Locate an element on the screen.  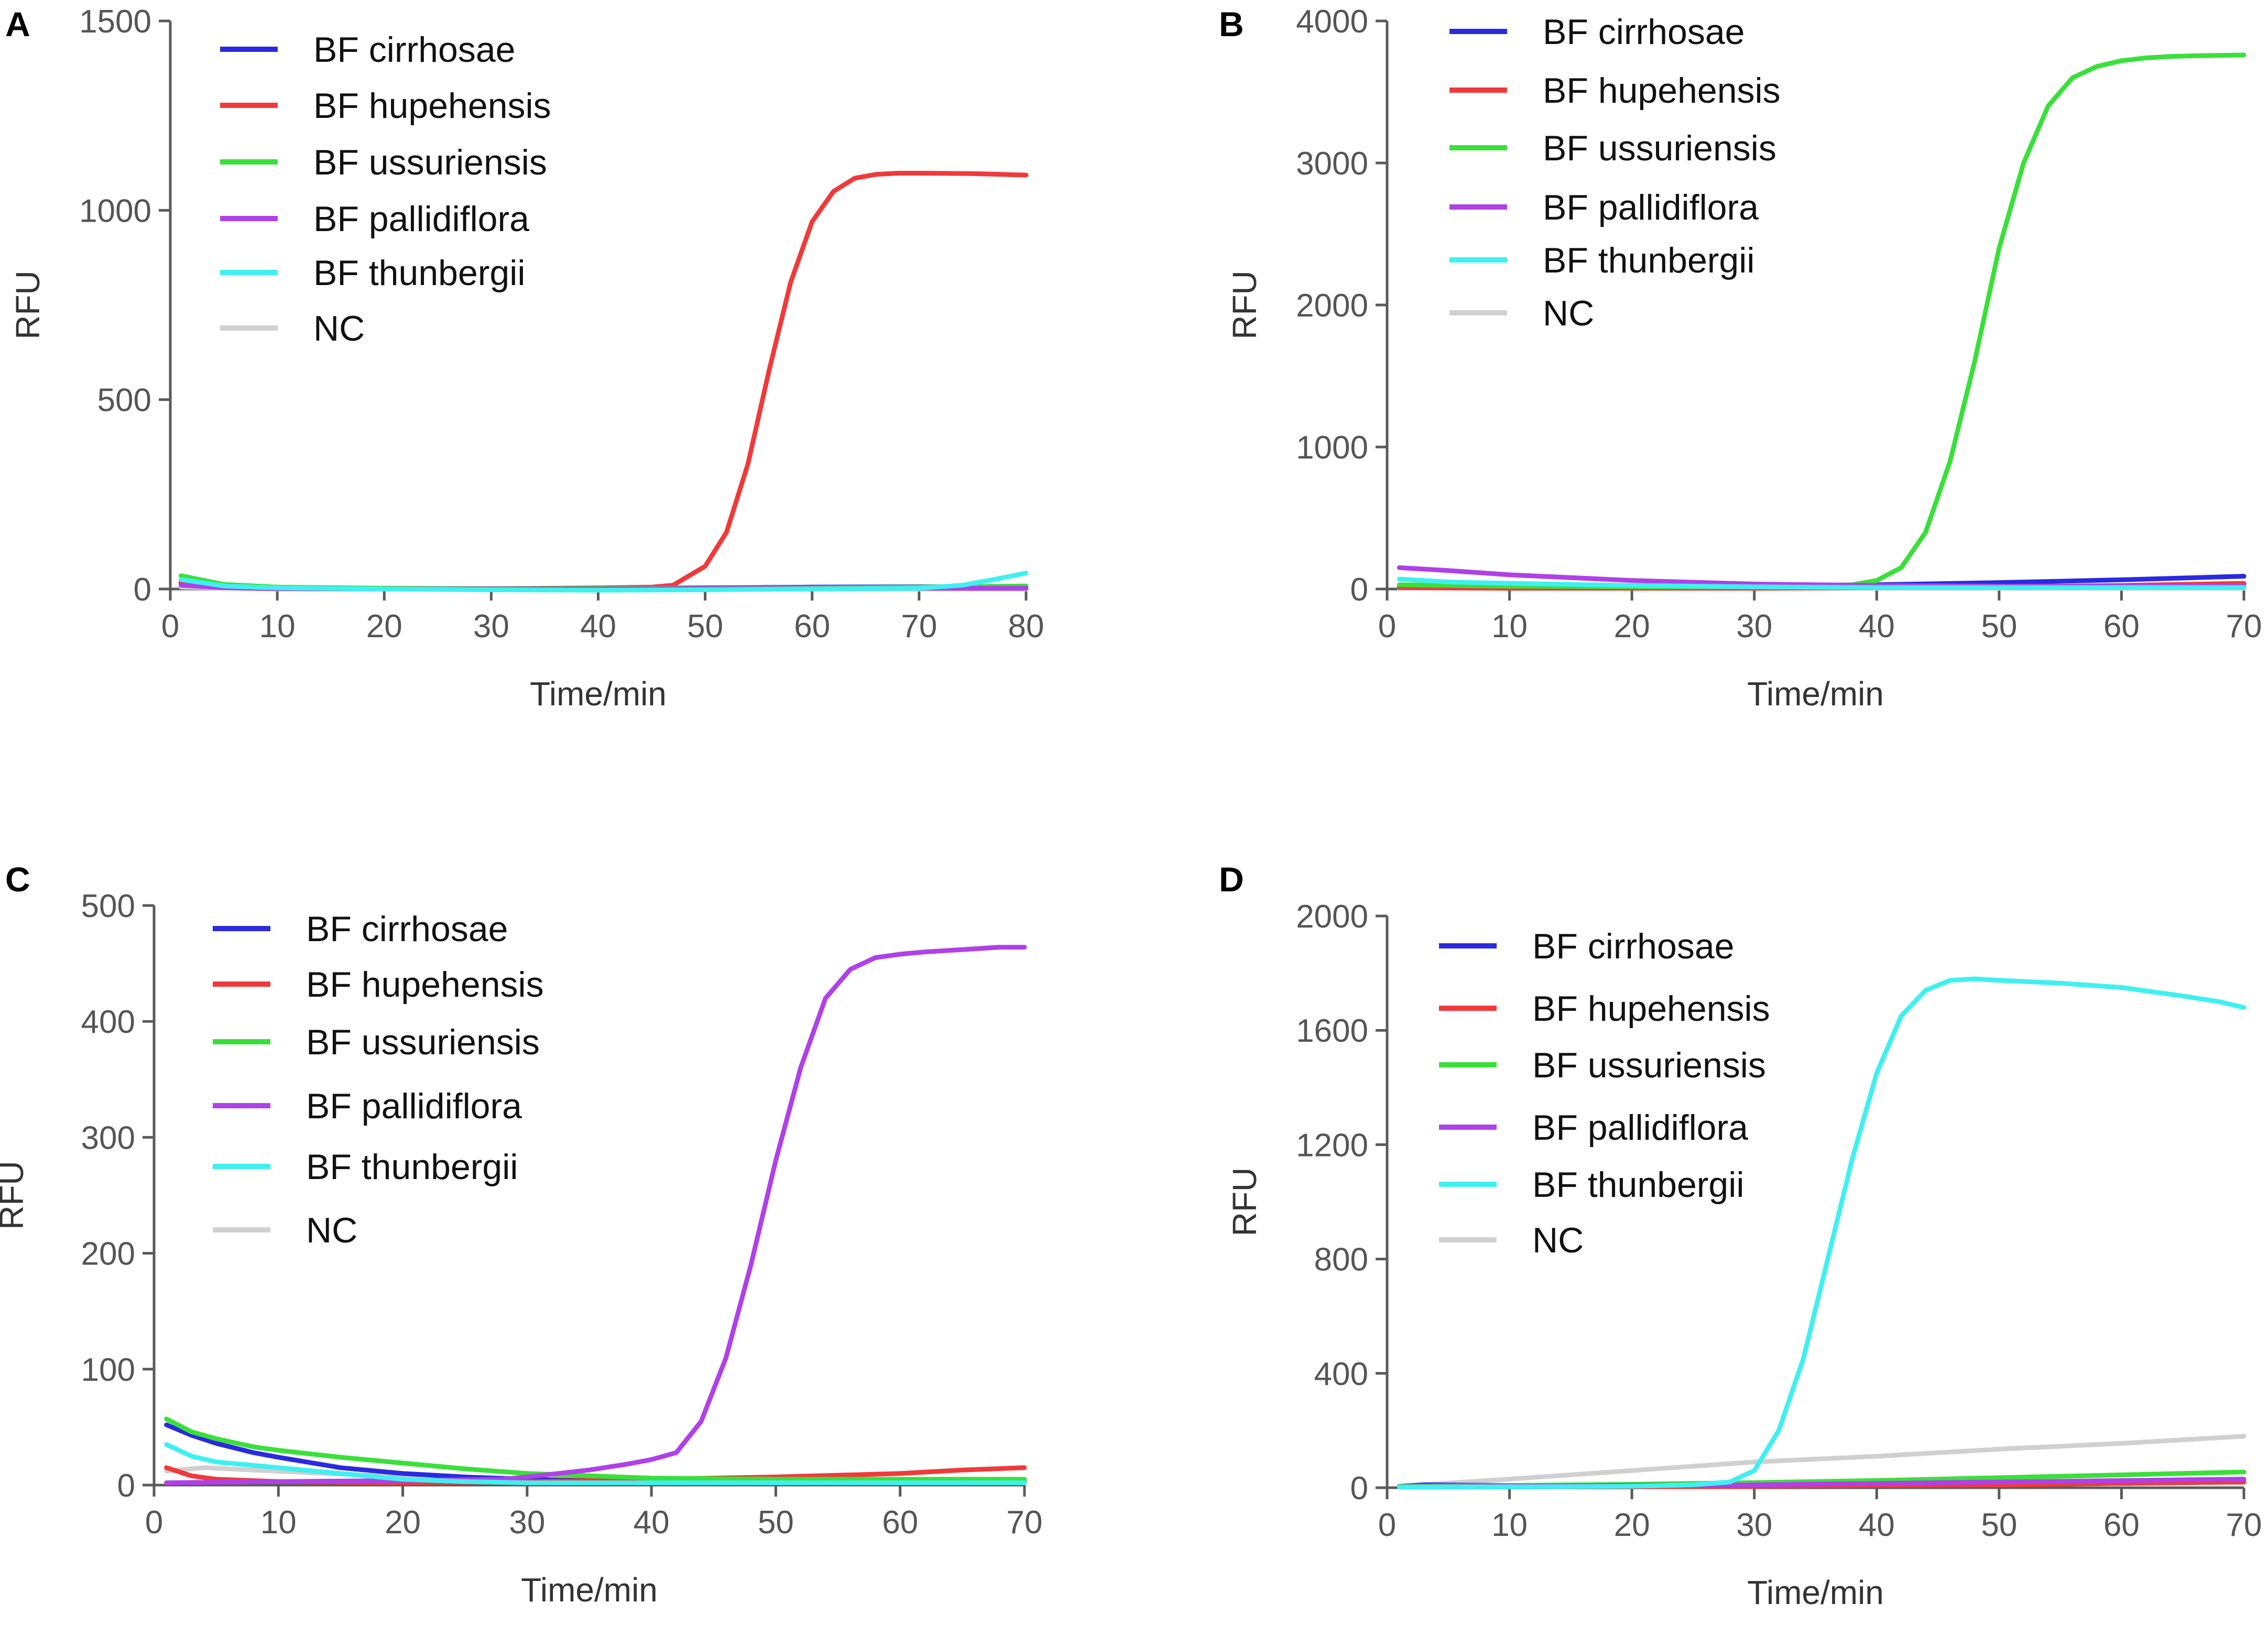
y-tick-label: 3000 is located at coordinates (1332, 164).